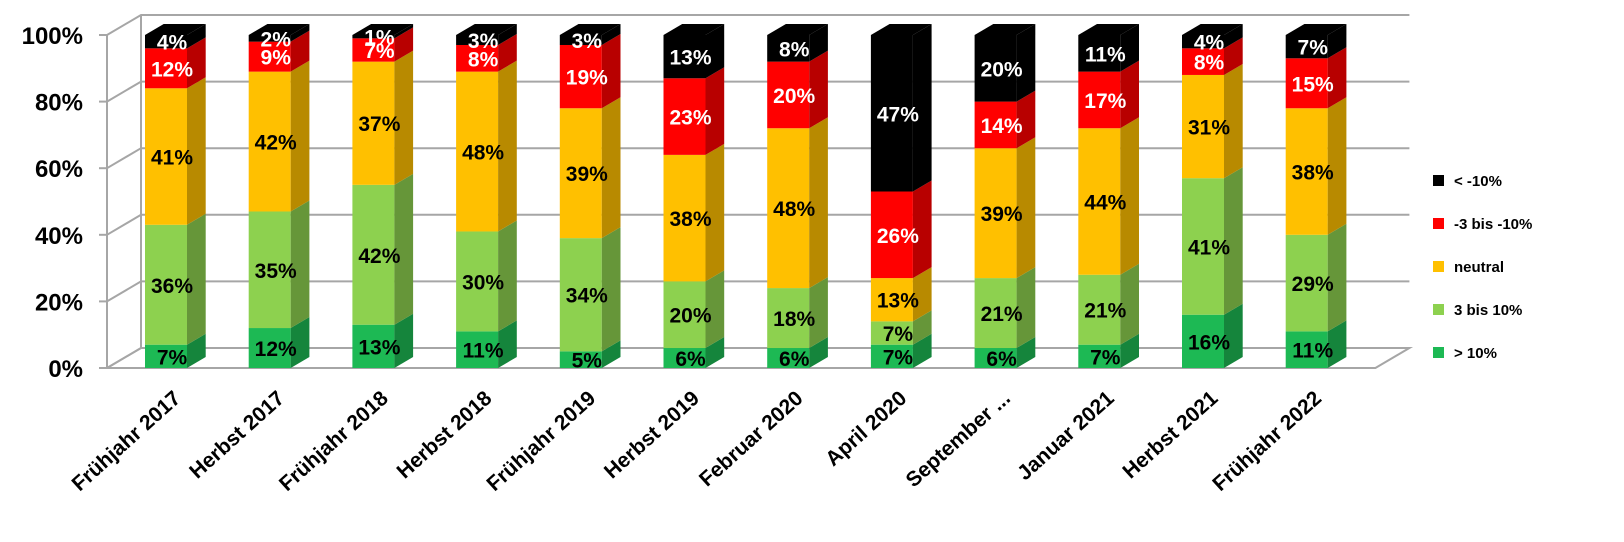 Image resolution: width=1624 pixels, height=542 pixels. I want to click on x-tick-label: Herbst 2018, so click(445, 434).